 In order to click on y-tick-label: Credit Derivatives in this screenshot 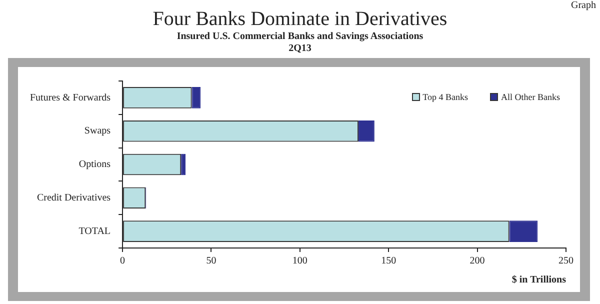, I will do `click(73, 198)`.